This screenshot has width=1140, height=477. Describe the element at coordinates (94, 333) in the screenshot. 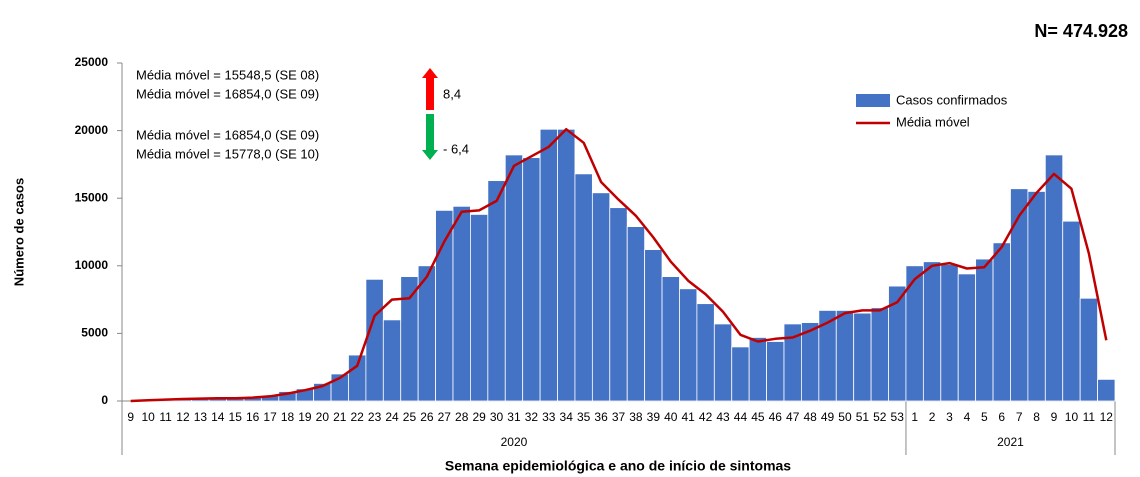

I see `y-tick-label: 5000` at that location.